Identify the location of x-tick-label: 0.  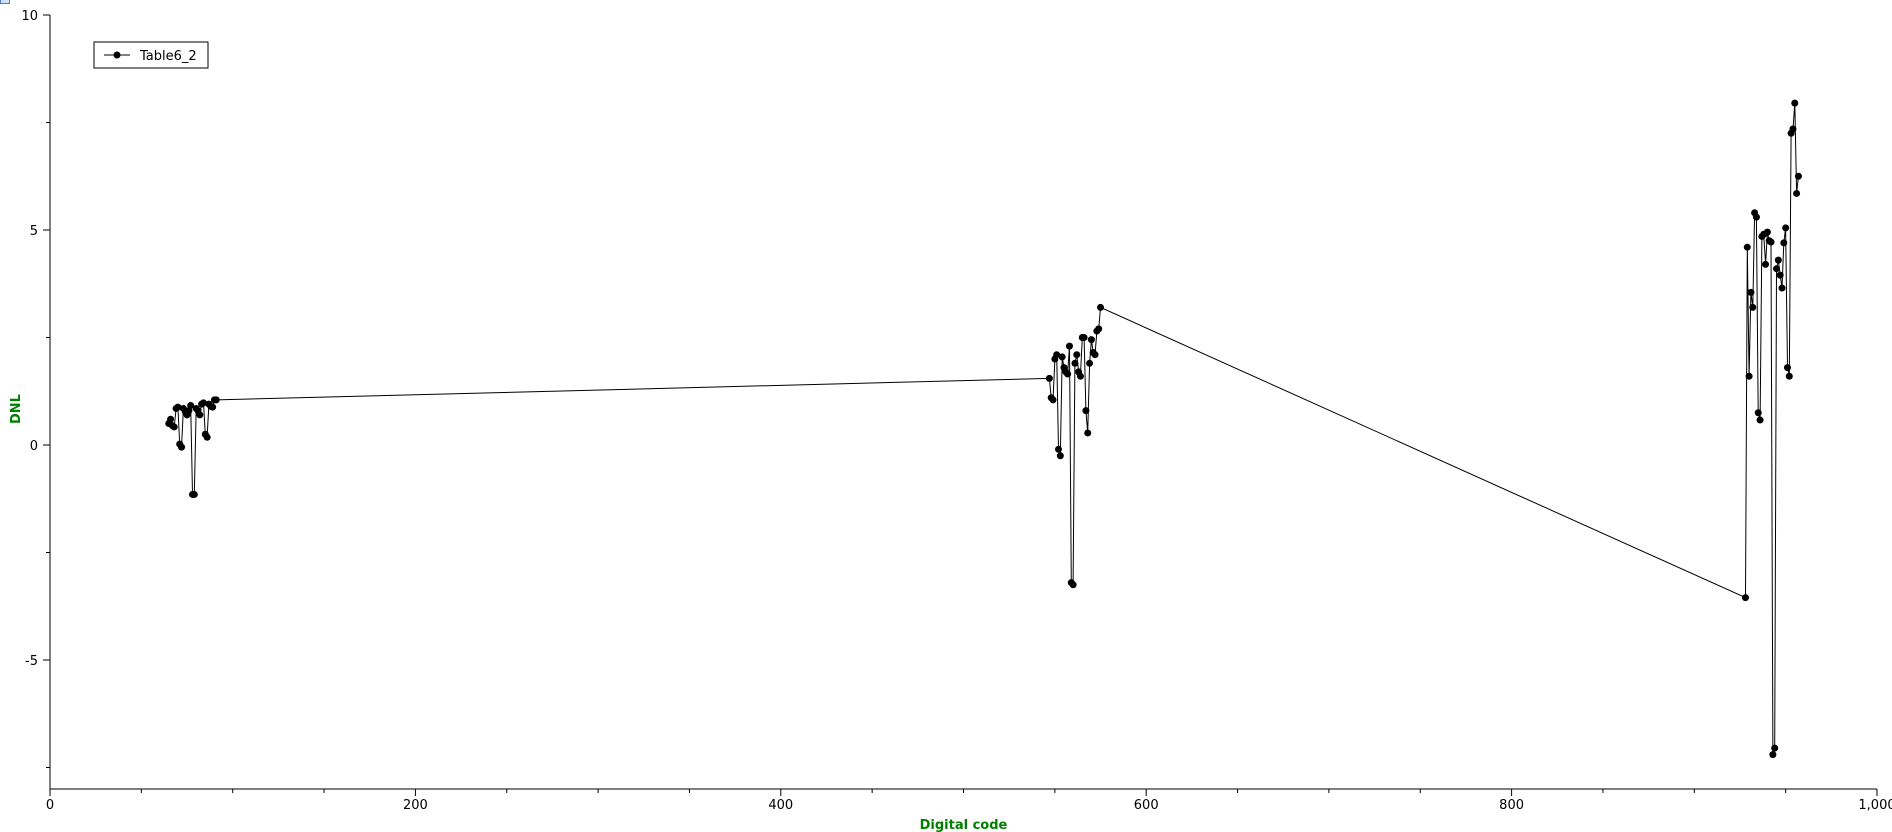
(50, 805).